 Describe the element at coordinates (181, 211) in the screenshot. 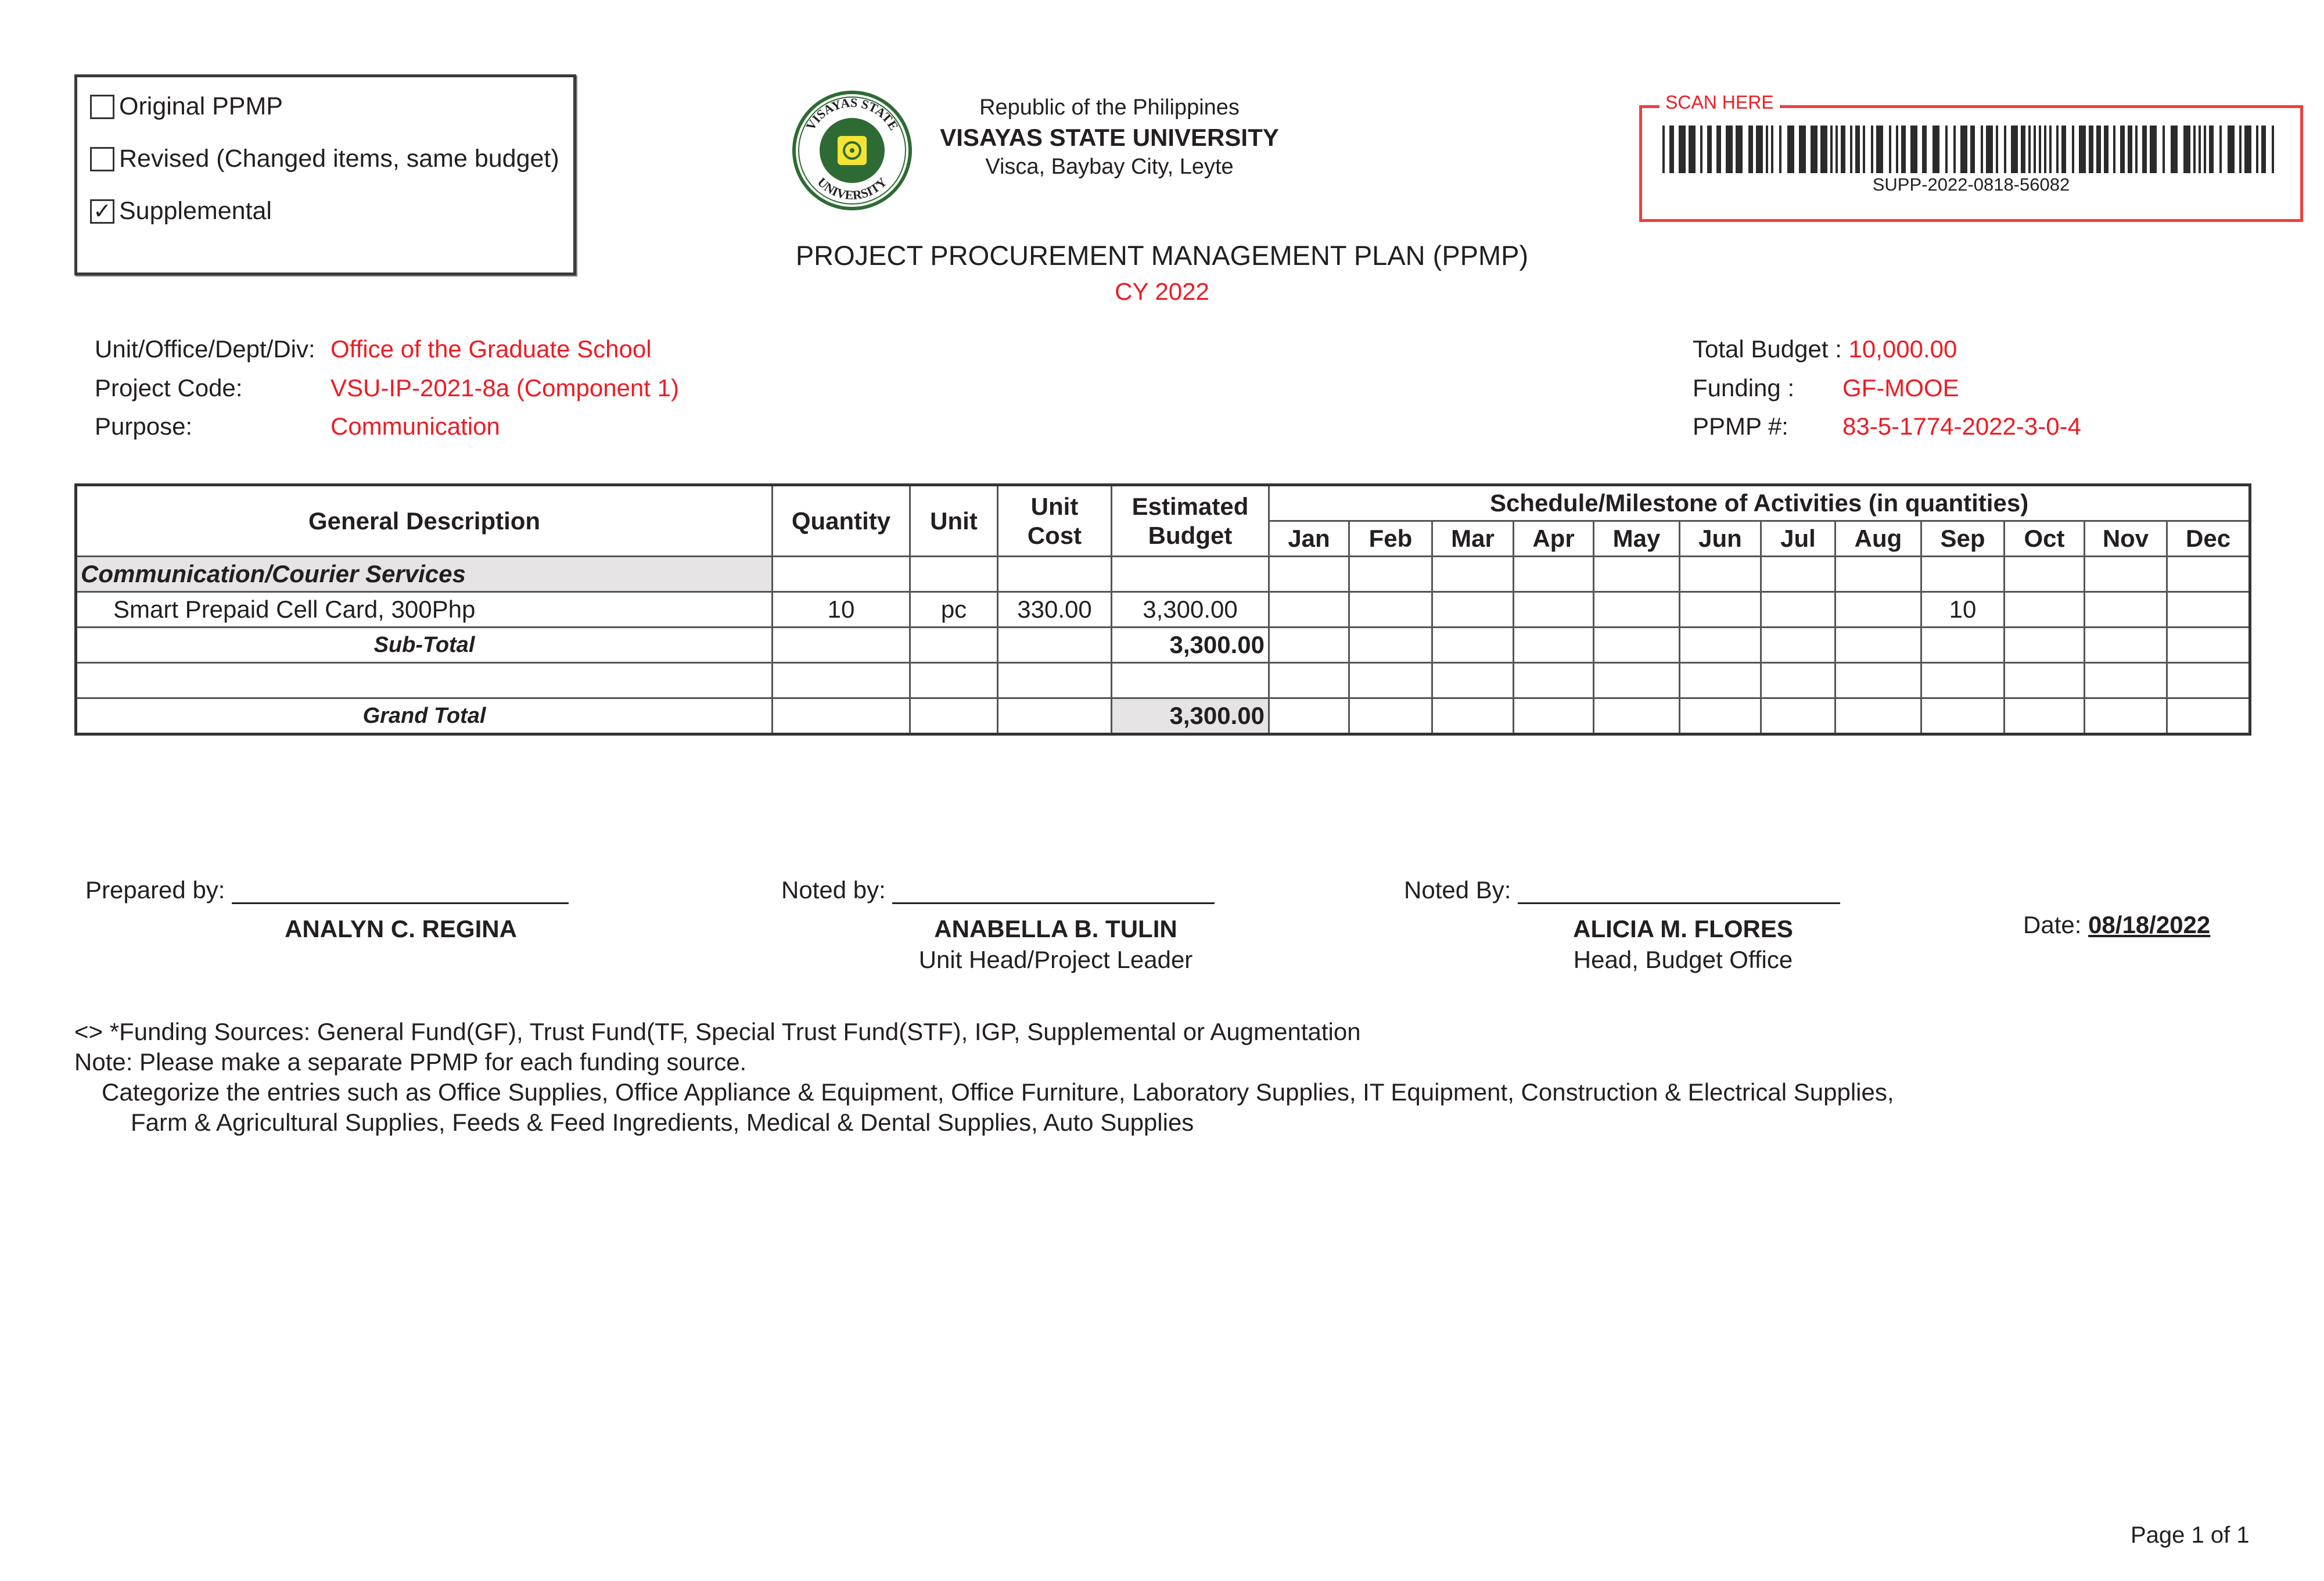

I see `checkbox-supplemental: ✓ Supplemental` at that location.